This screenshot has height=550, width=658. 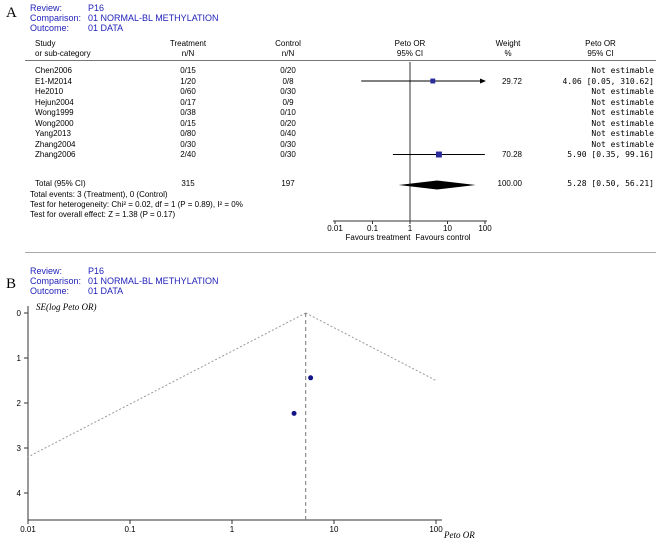 I want to click on treatment-nN: 0/60, so click(x=188, y=91).